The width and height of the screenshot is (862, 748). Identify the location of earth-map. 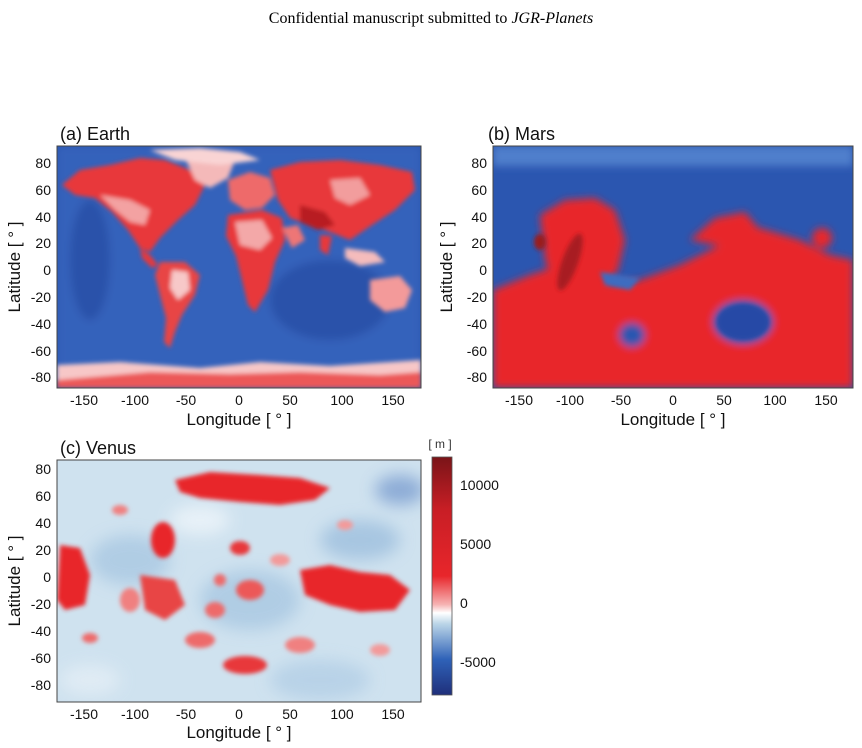
(239, 267).